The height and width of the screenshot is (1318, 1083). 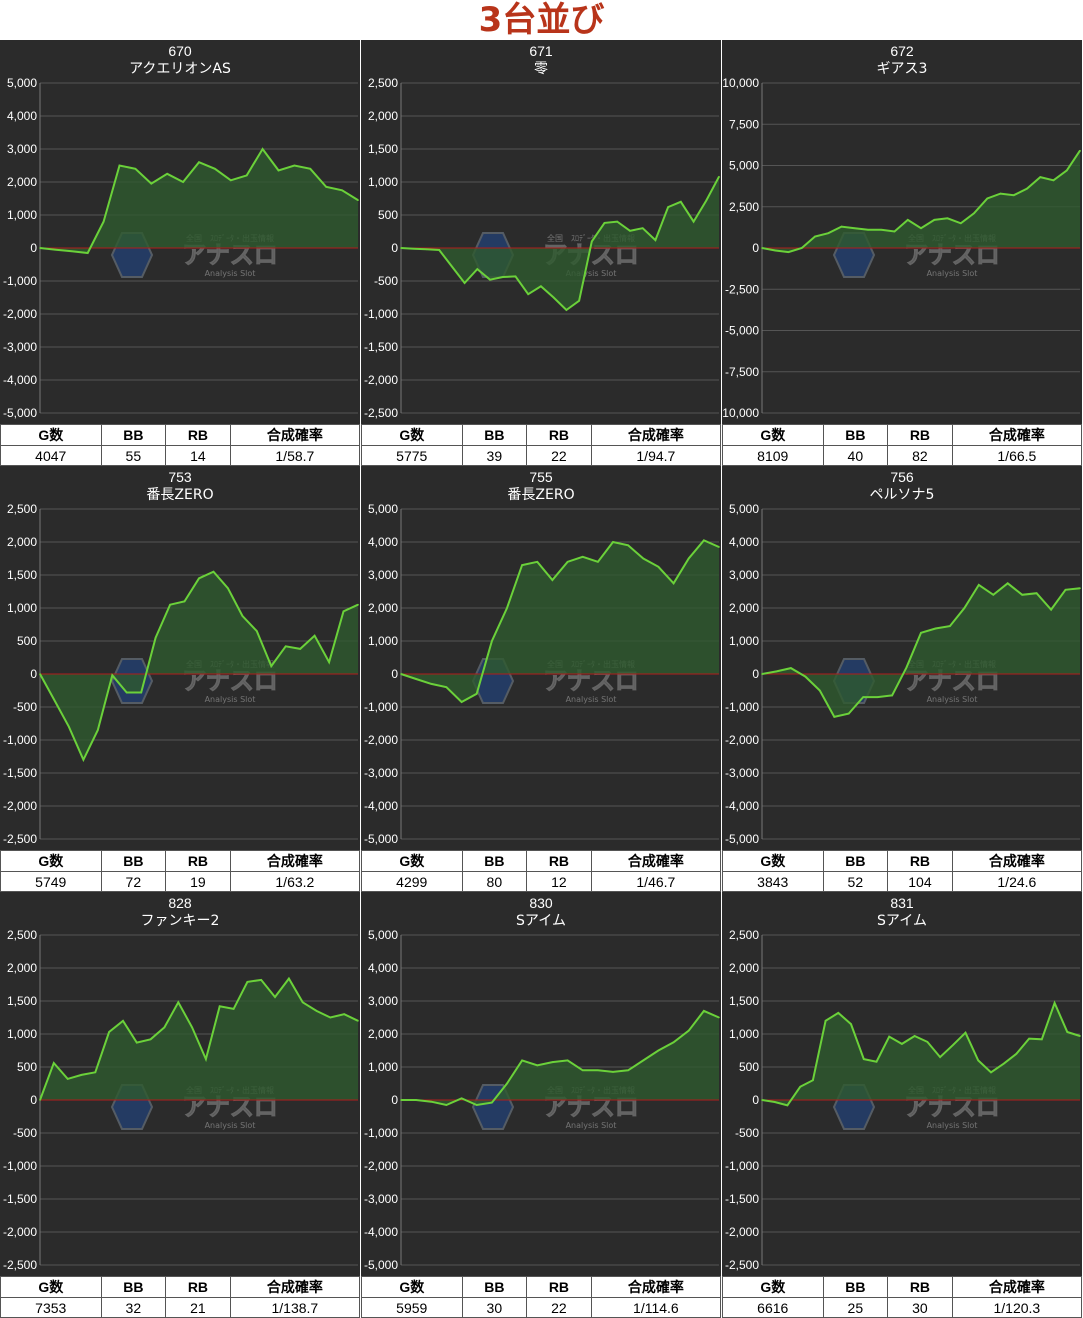 I want to click on y-tick-label: 500, so click(x=388, y=215).